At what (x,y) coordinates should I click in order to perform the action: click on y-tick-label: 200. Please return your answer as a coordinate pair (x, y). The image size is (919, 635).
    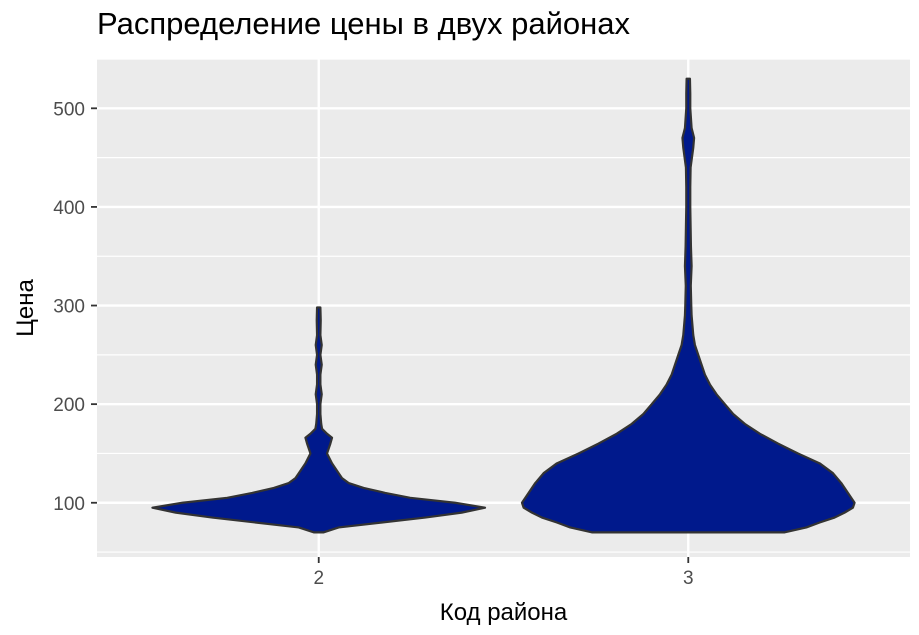
    Looking at the image, I should click on (69, 405).